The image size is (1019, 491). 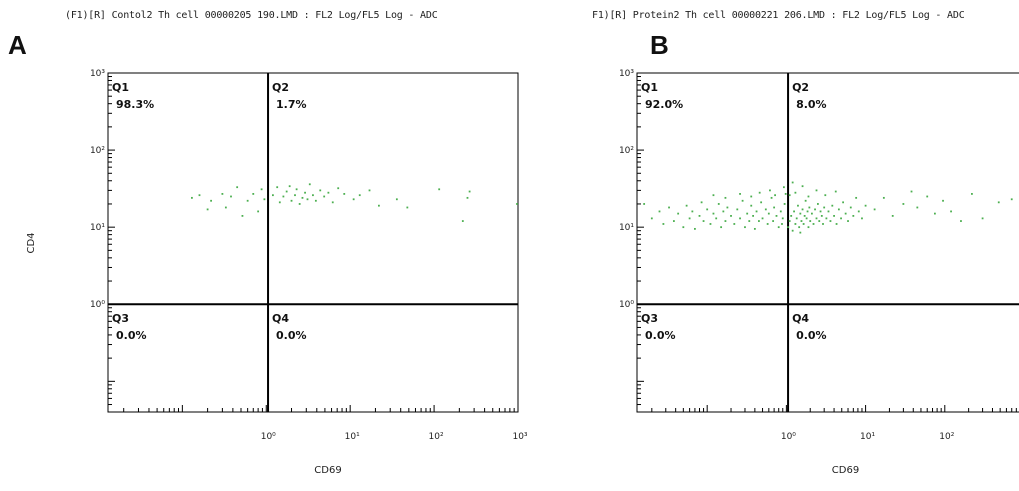 I want to click on y-tick-label: 10², so click(x=97, y=151).